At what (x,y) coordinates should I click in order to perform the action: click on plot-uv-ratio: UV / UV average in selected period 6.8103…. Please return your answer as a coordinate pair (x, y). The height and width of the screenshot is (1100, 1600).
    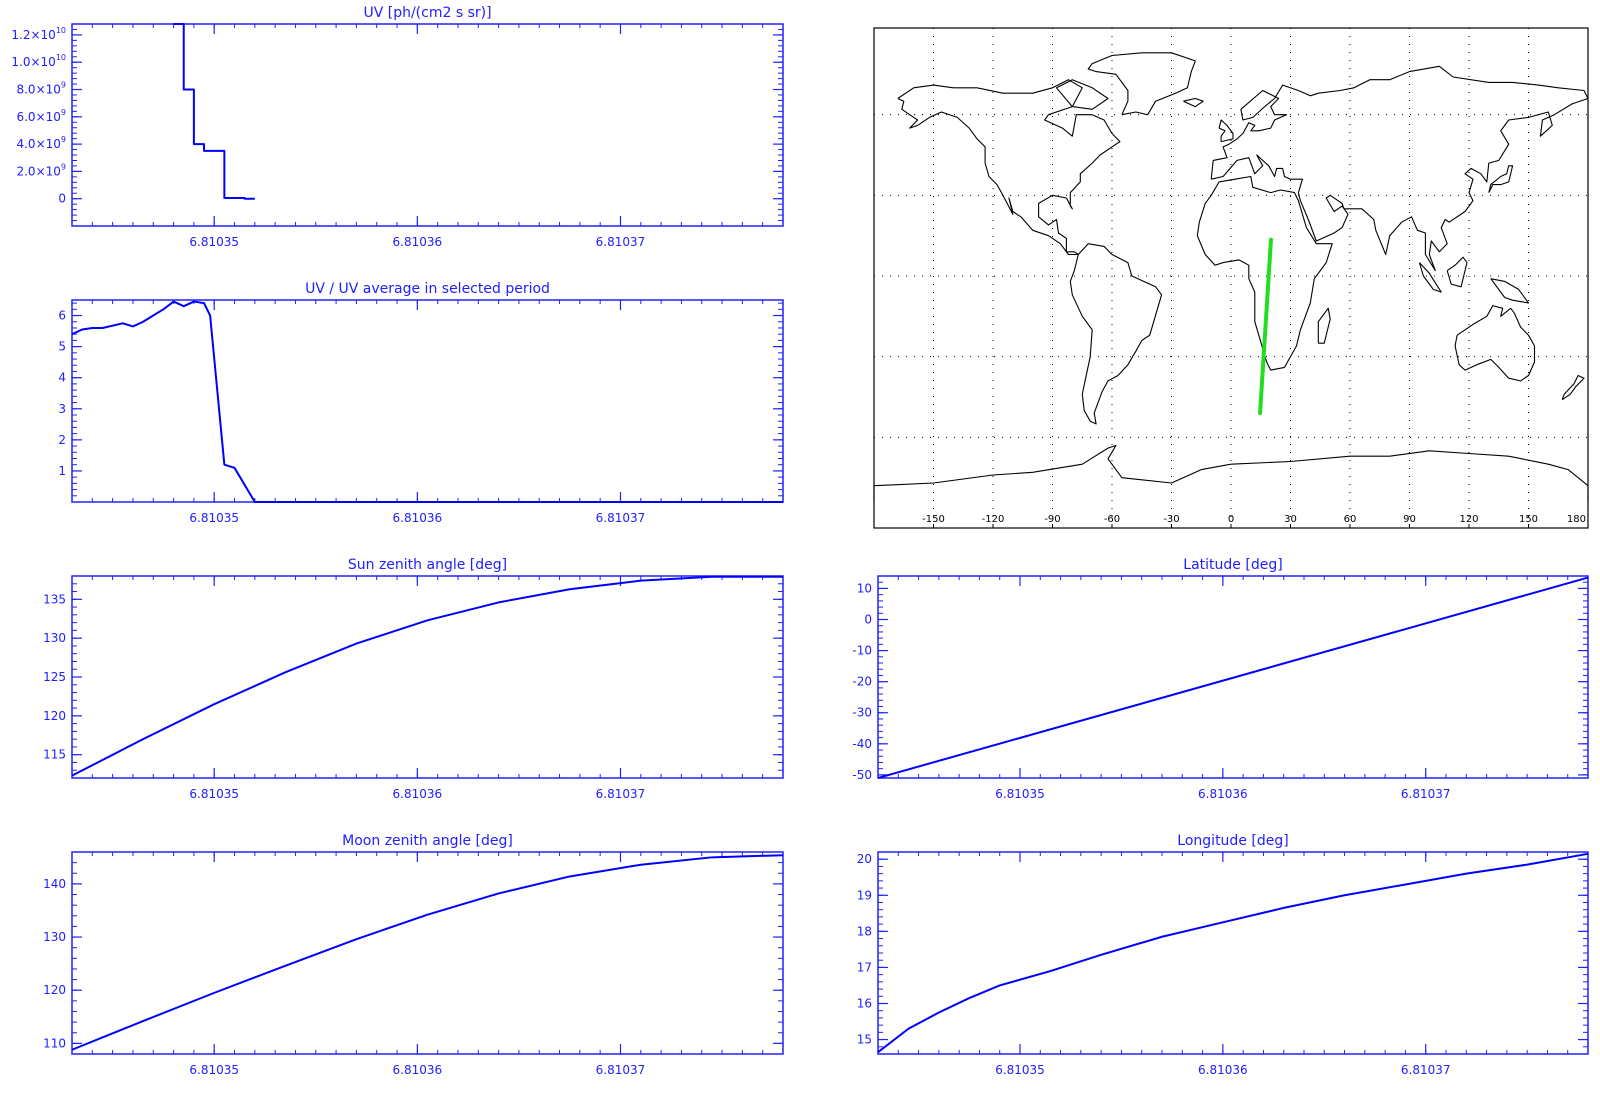
    Looking at the image, I should click on (421, 403).